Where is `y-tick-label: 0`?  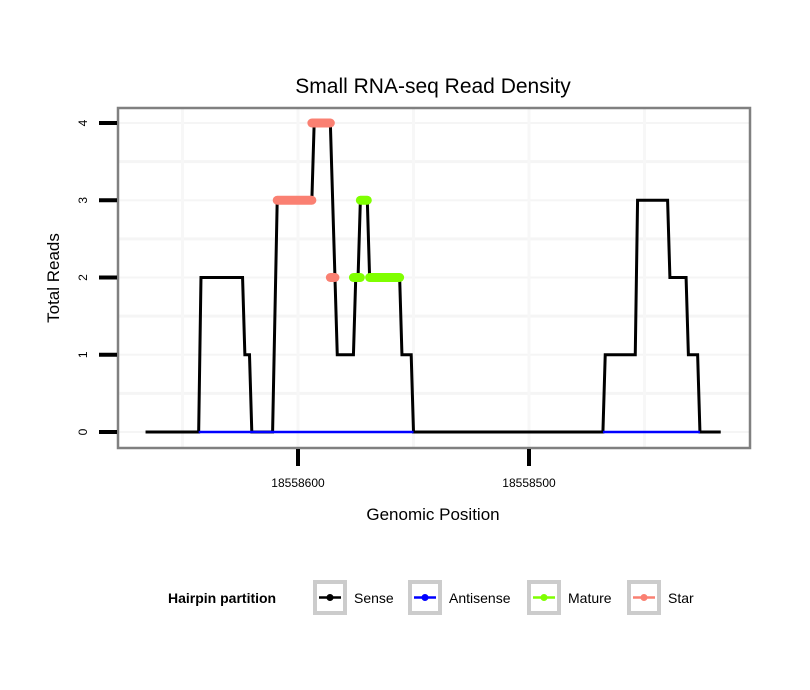
y-tick-label: 0 is located at coordinates (83, 431).